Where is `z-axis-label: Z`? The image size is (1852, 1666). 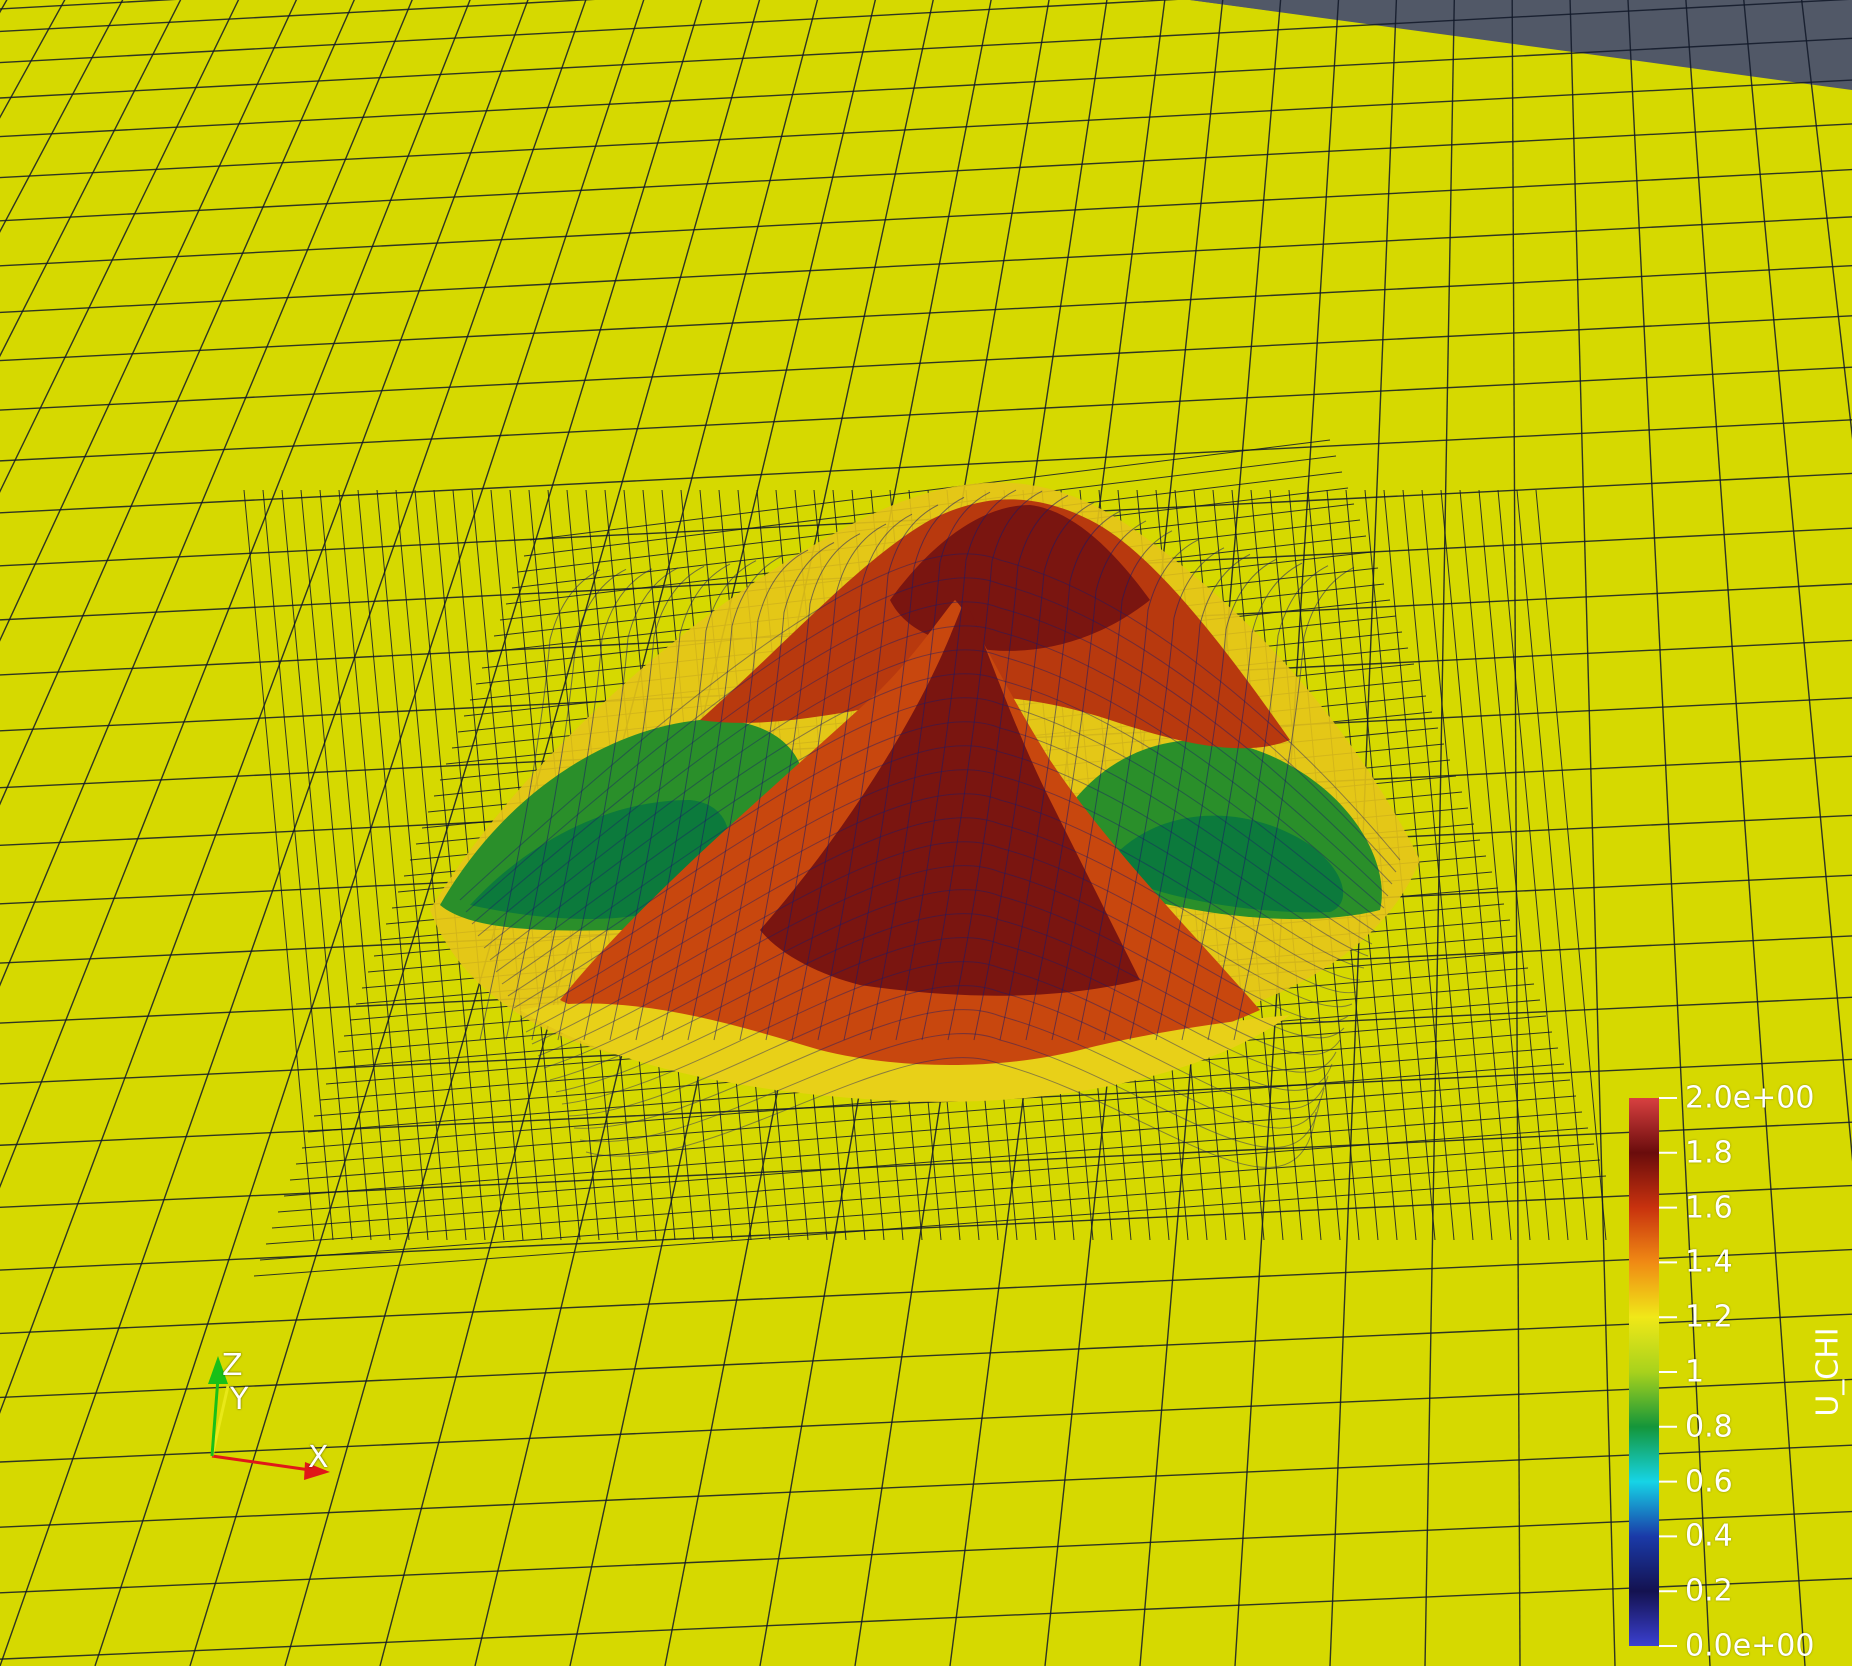 z-axis-label: Z is located at coordinates (232, 1365).